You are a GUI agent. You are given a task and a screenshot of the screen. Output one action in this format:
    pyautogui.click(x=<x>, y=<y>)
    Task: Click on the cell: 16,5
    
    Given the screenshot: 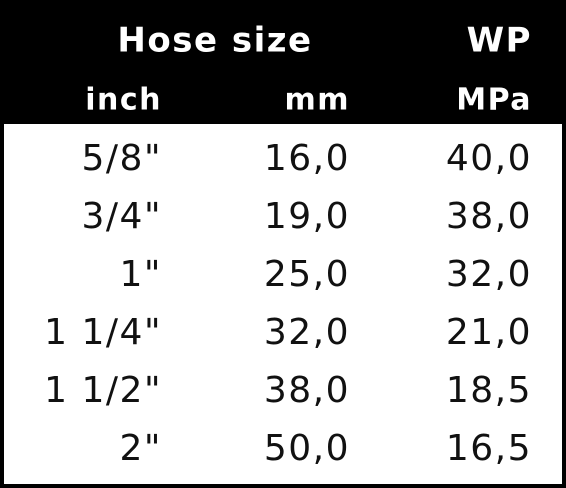 What is the action you would take?
    pyautogui.click(x=489, y=448)
    